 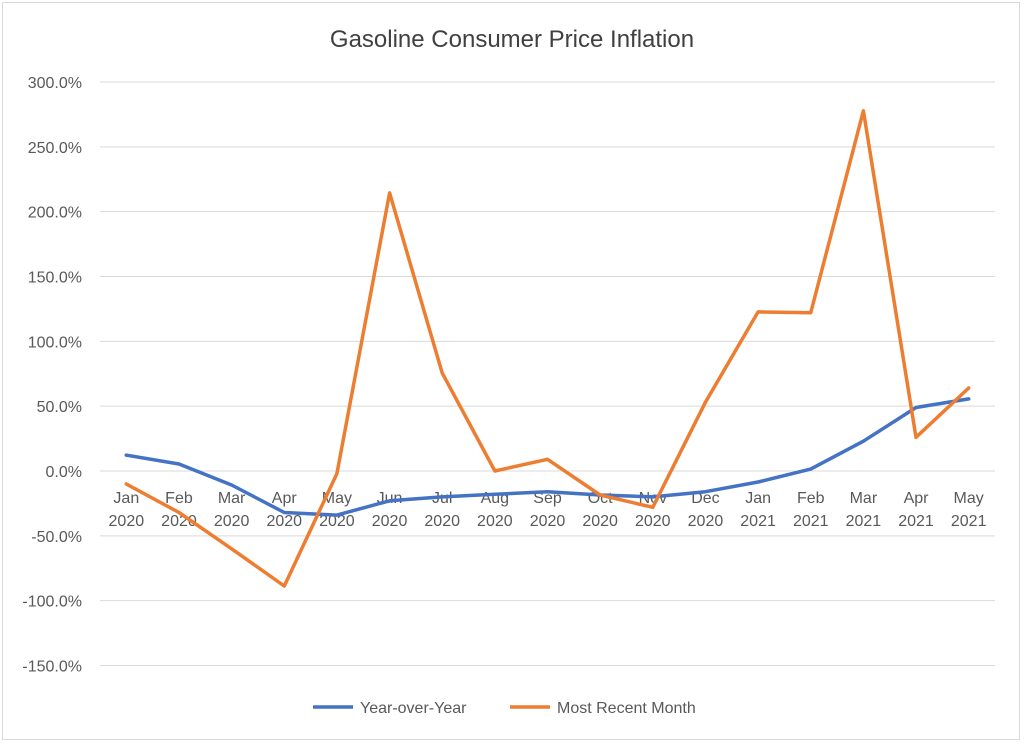 What do you see at coordinates (512, 39) in the screenshot?
I see `chart-title: Gasoline Consumer Price Inflation` at bounding box center [512, 39].